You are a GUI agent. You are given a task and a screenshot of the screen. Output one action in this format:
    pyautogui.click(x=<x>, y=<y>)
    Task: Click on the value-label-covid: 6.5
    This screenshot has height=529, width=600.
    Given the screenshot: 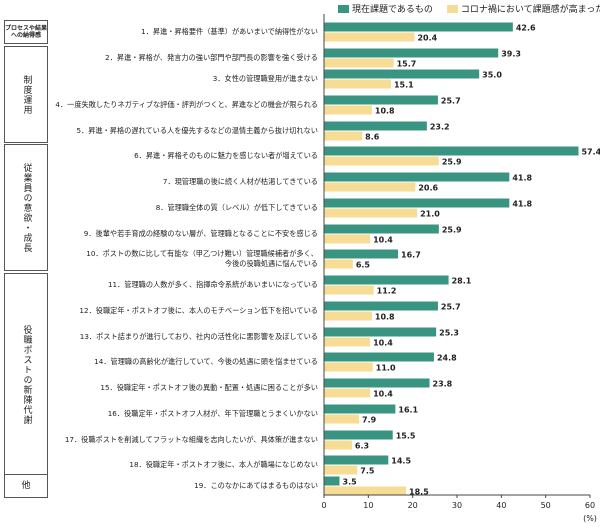 What is the action you would take?
    pyautogui.click(x=363, y=265)
    